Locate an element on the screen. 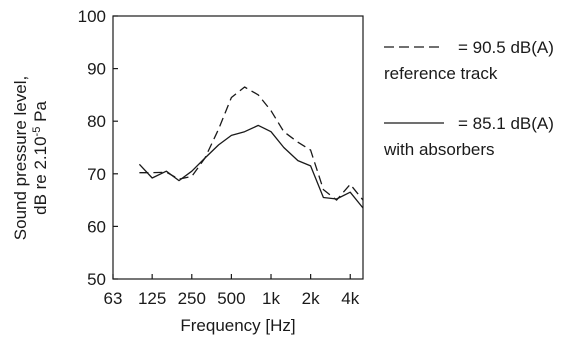 This screenshot has height=338, width=579. series-line-with-absorbers is located at coordinates (251, 166).